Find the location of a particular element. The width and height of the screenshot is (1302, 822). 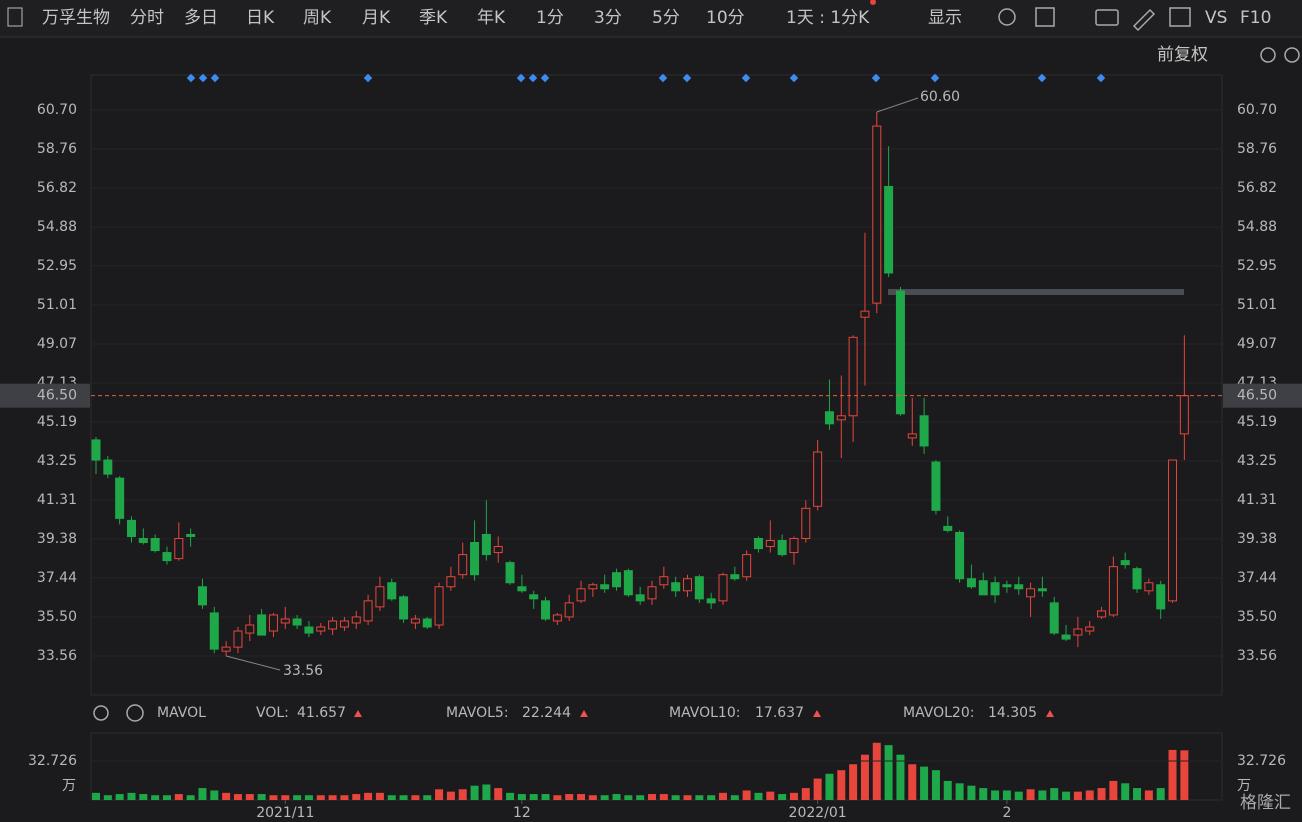

period-tab: 月K is located at coordinates (376, 18).